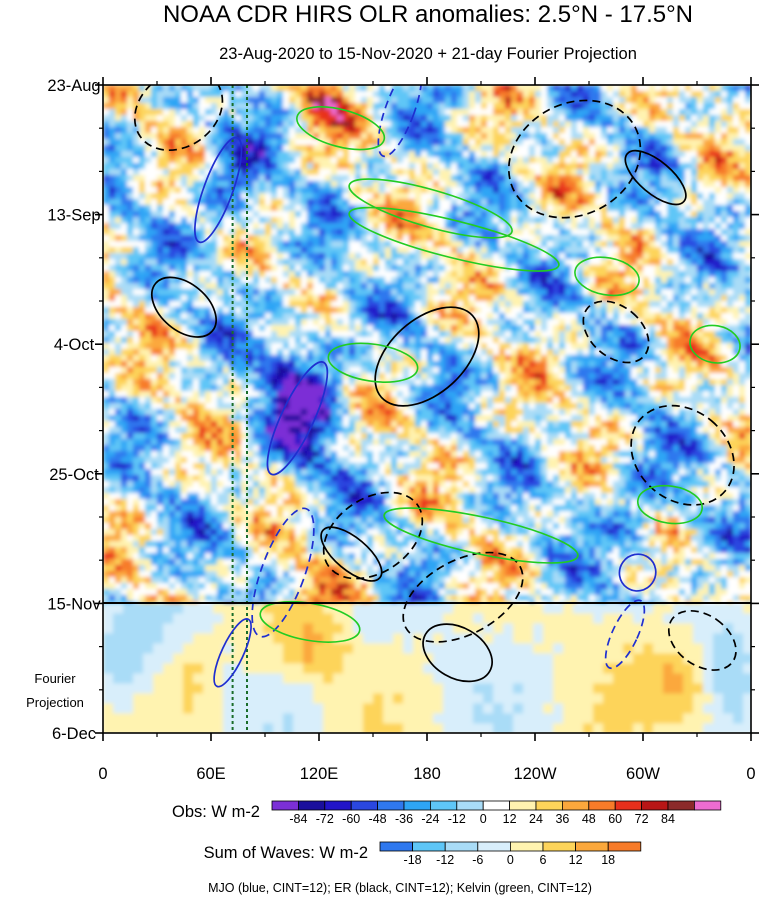  I want to click on obs-colorbar-level-12: 60, so click(615, 819).